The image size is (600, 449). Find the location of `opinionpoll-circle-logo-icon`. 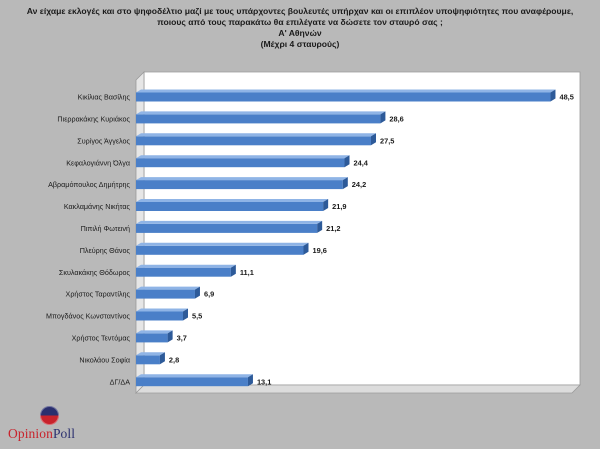

opinionpoll-circle-logo-icon is located at coordinates (49, 415).